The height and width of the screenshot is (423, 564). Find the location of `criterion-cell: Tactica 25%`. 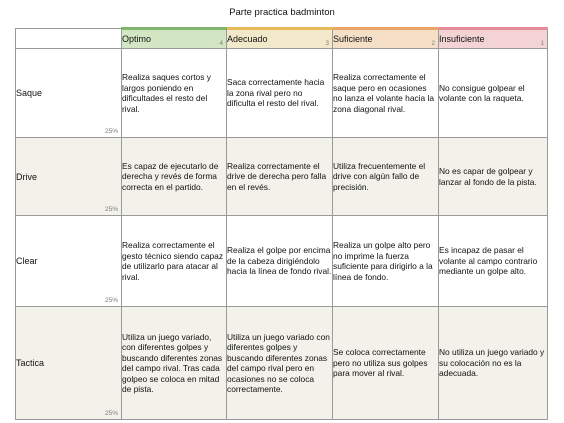

criterion-cell: Tactica 25% is located at coordinates (68, 363).